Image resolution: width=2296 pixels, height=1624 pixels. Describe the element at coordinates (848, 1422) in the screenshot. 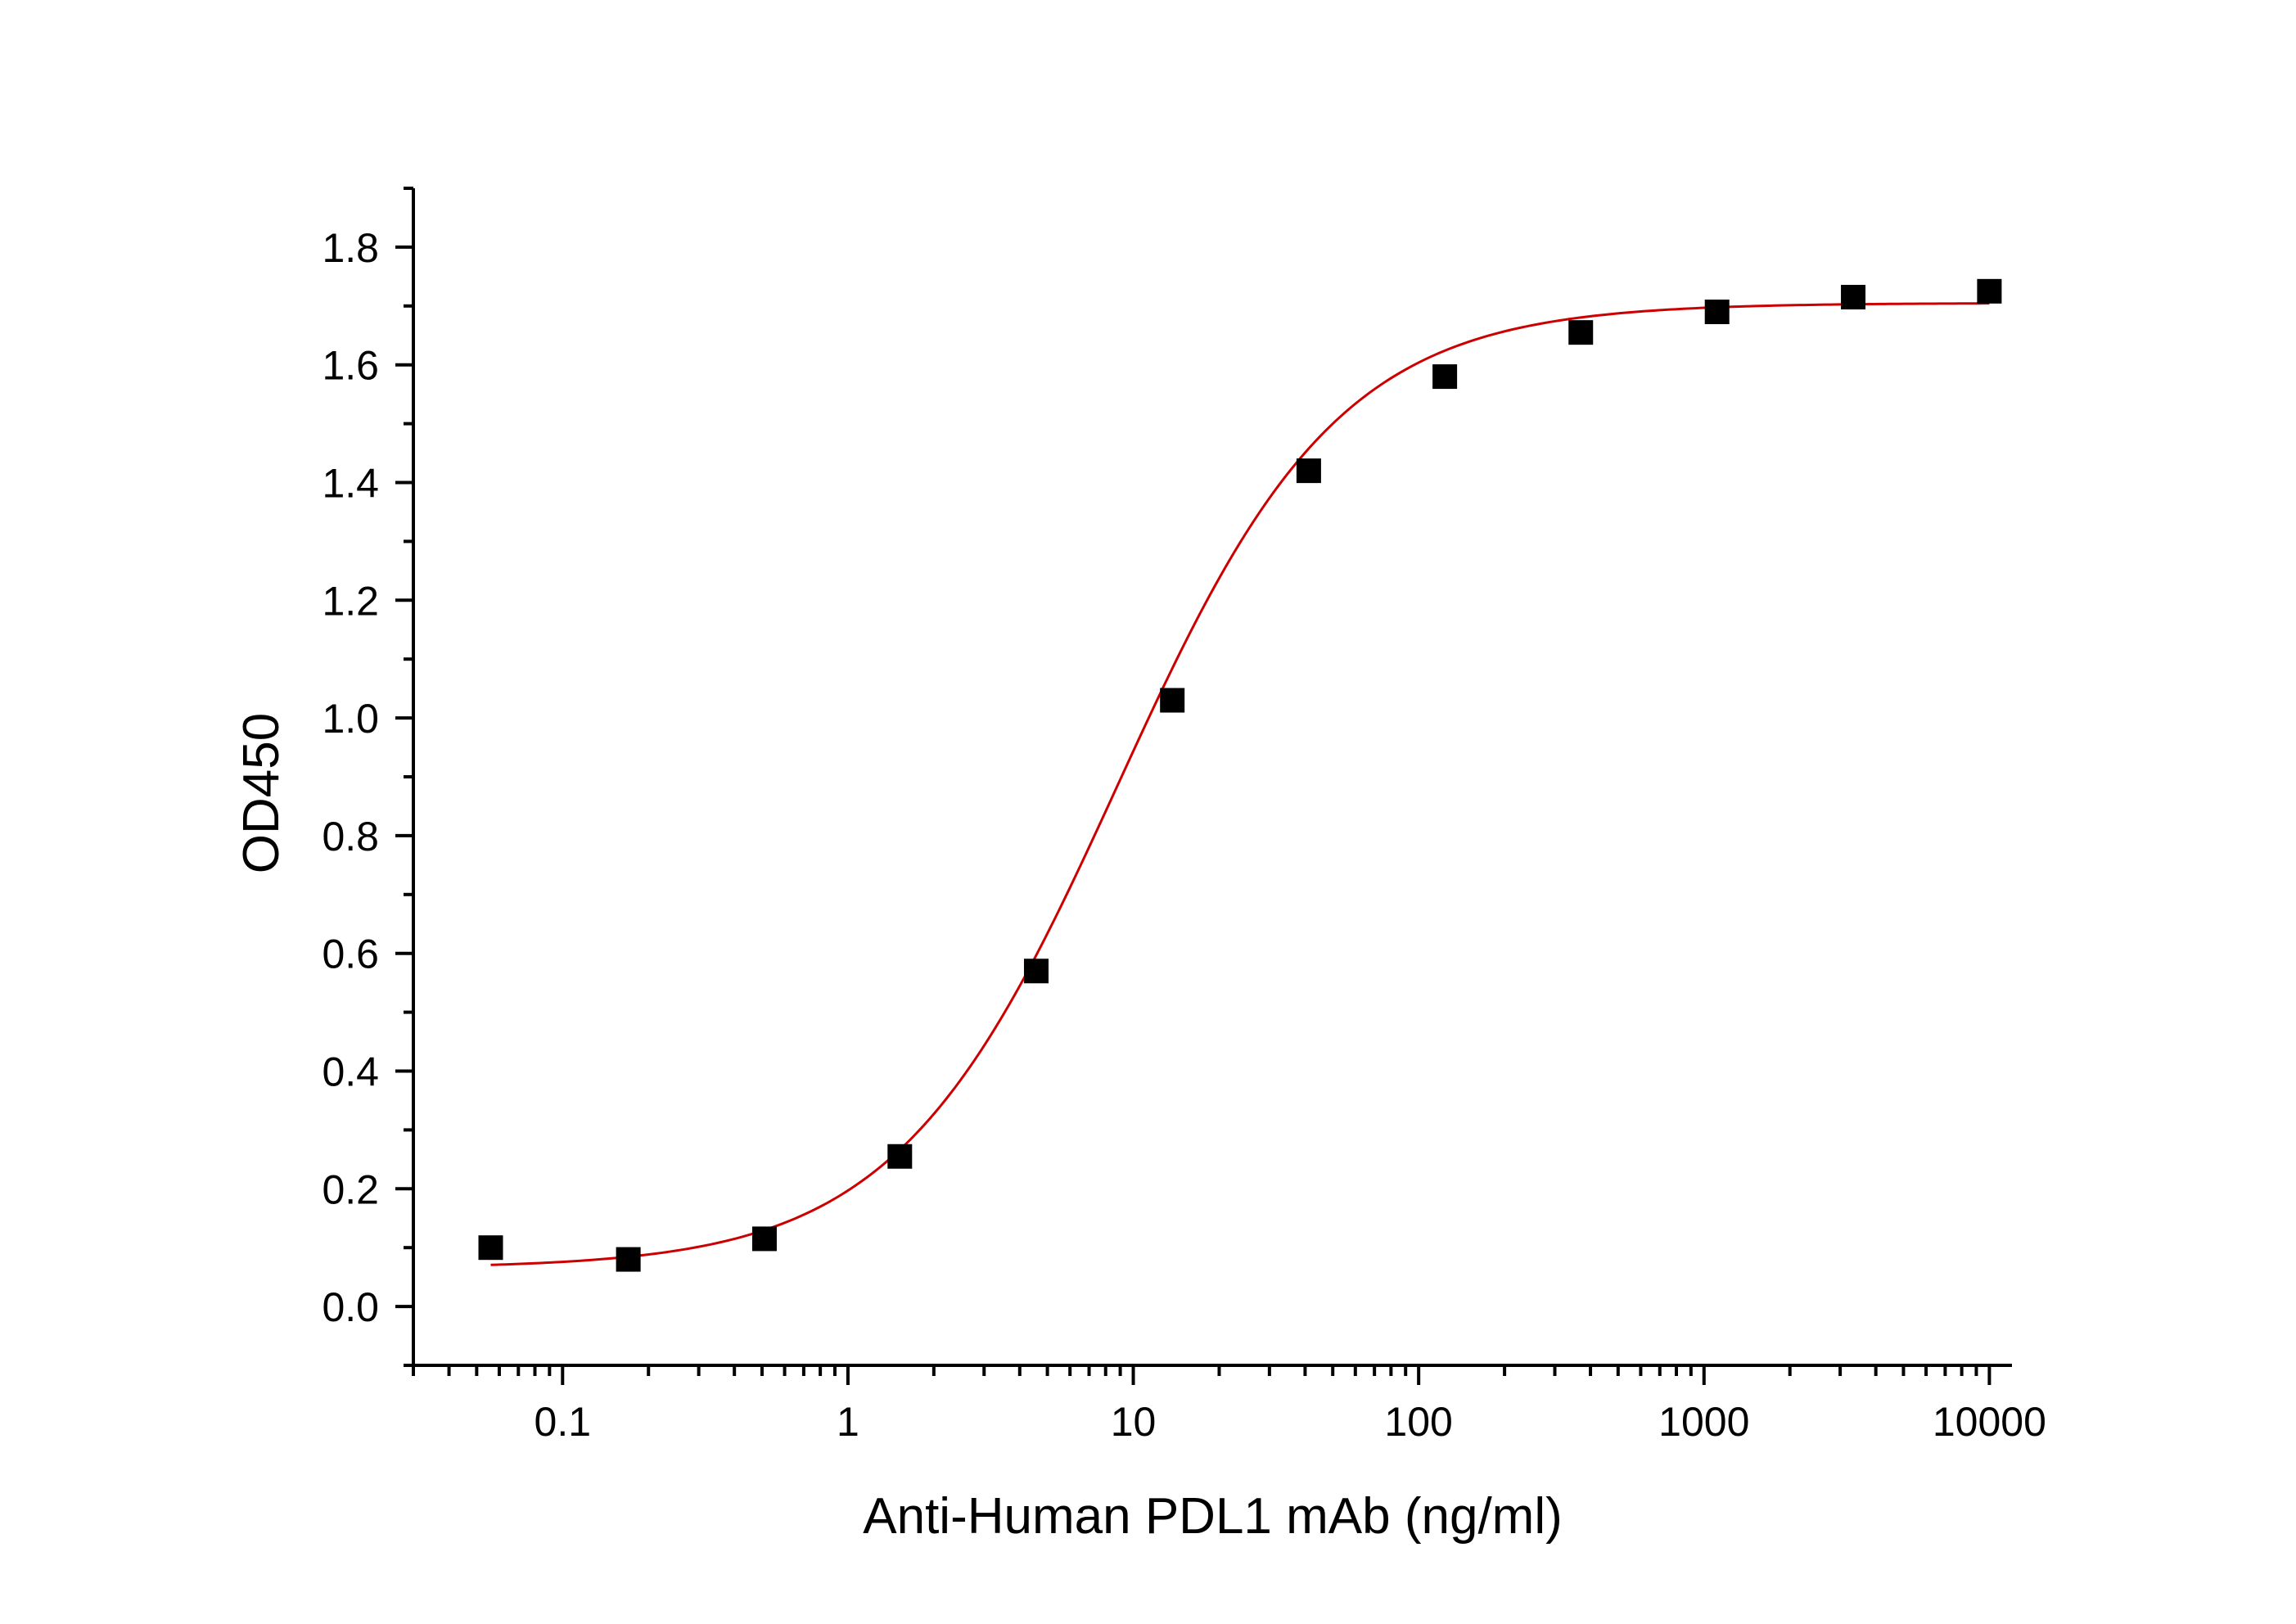

I see `x-tick-label: 1` at that location.